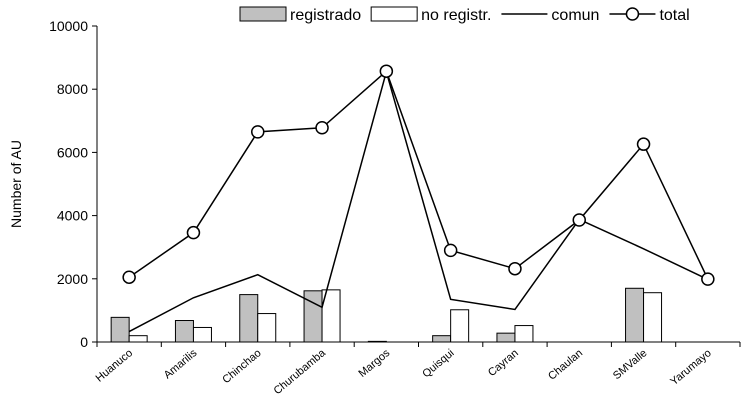  Describe the element at coordinates (386, 315) in the screenshot. I see `bars` at that location.